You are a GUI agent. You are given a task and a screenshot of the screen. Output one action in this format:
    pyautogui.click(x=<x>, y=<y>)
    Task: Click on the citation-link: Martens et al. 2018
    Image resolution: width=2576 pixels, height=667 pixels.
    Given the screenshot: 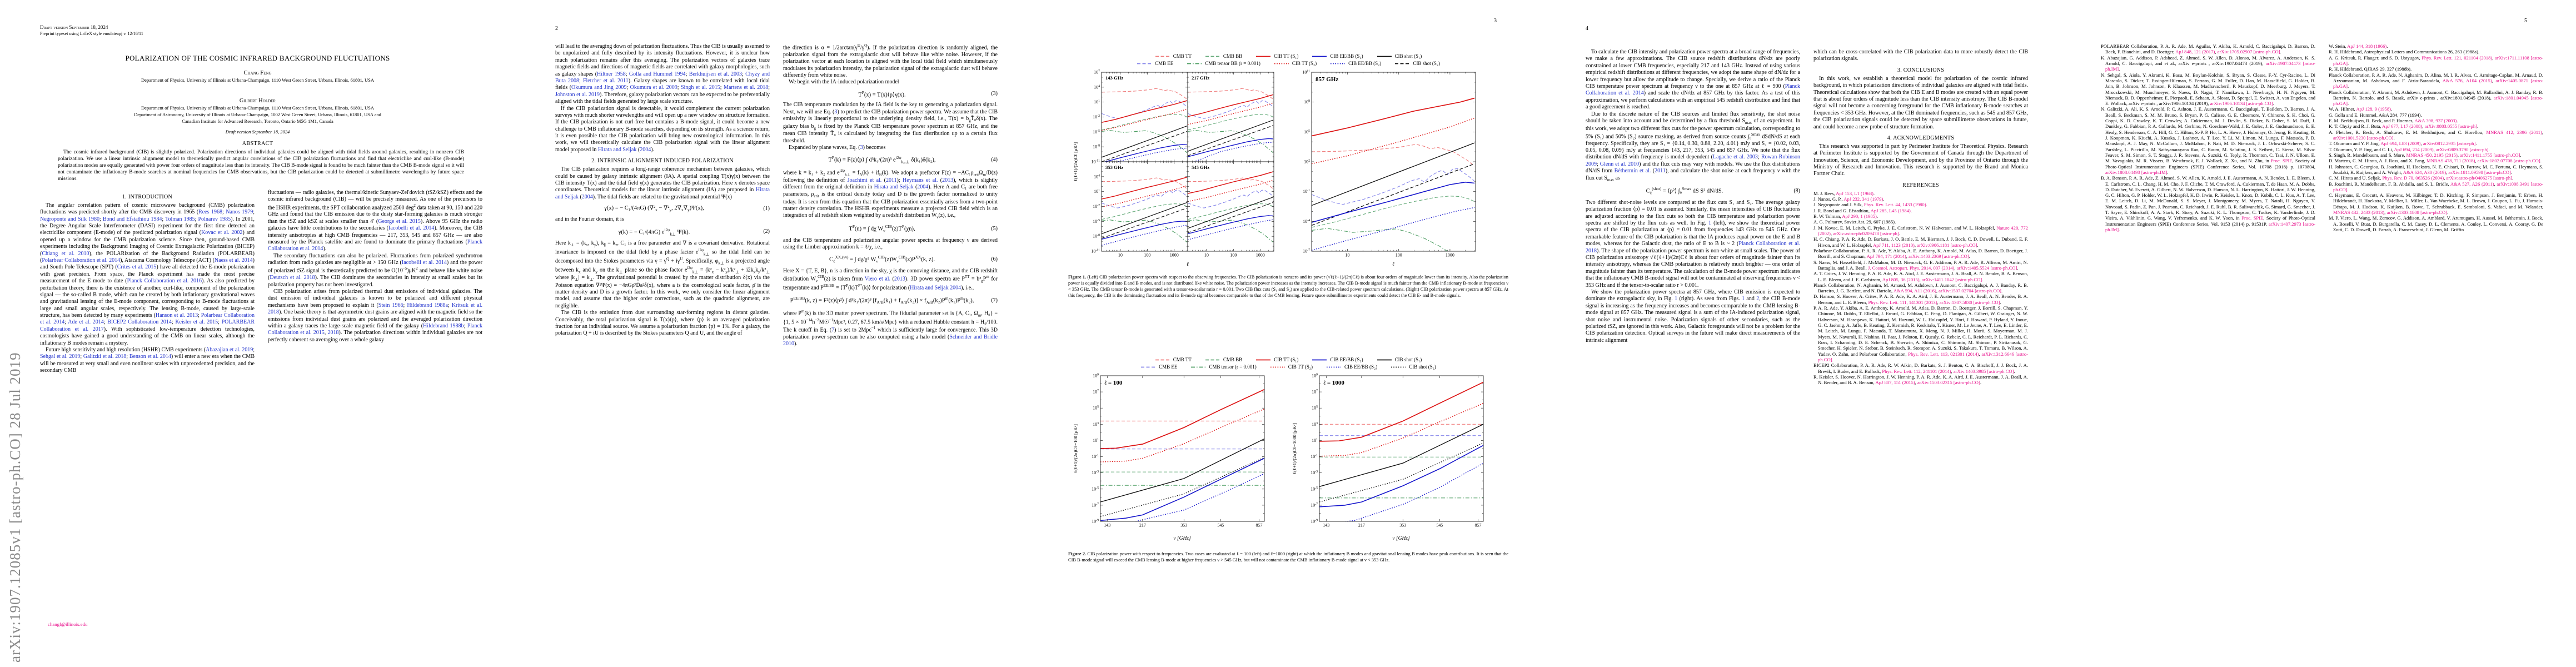 What is the action you would take?
    pyautogui.click(x=746, y=87)
    